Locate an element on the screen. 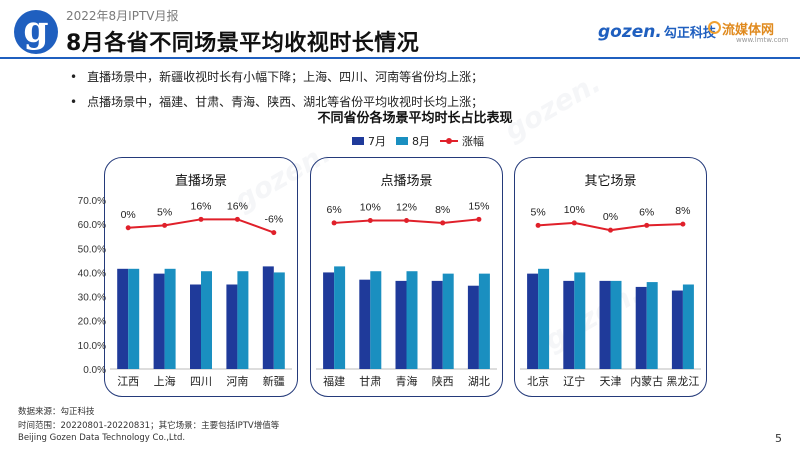 Image resolution: width=800 pixels, height=450 pixels. x-tick-label: 甘肃 is located at coordinates (370, 381).